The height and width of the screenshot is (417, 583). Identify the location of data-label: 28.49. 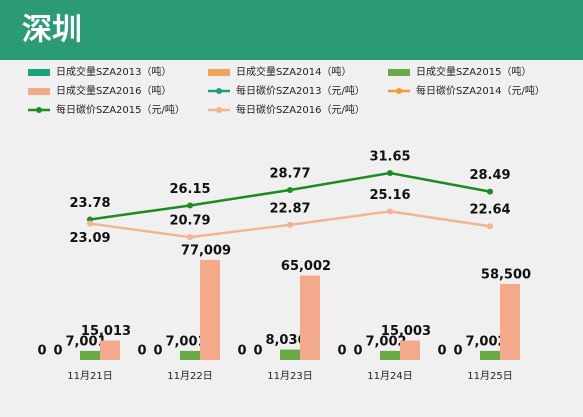
(489, 175).